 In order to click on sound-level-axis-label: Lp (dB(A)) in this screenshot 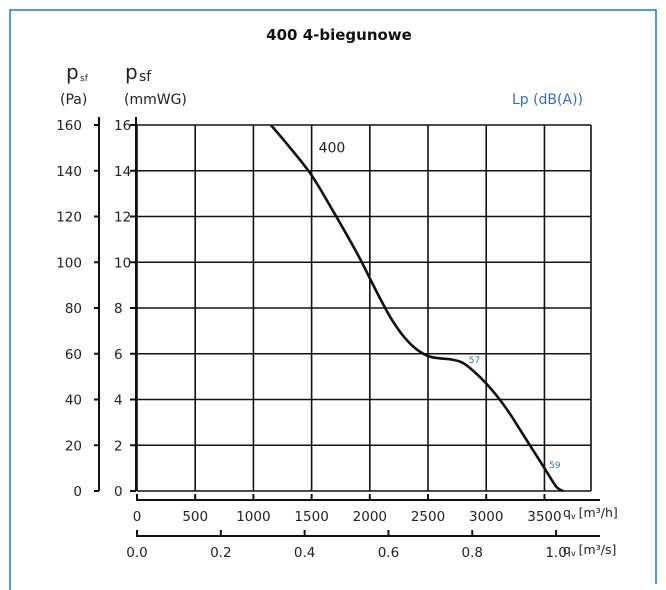, I will do `click(547, 100)`.